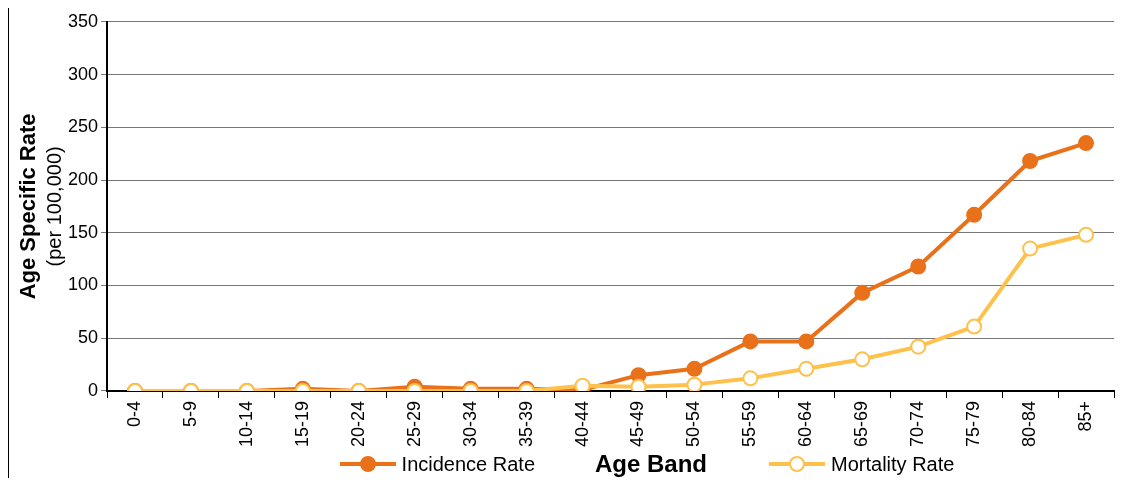  I want to click on x-tick-label: 40-44, so click(581, 424).